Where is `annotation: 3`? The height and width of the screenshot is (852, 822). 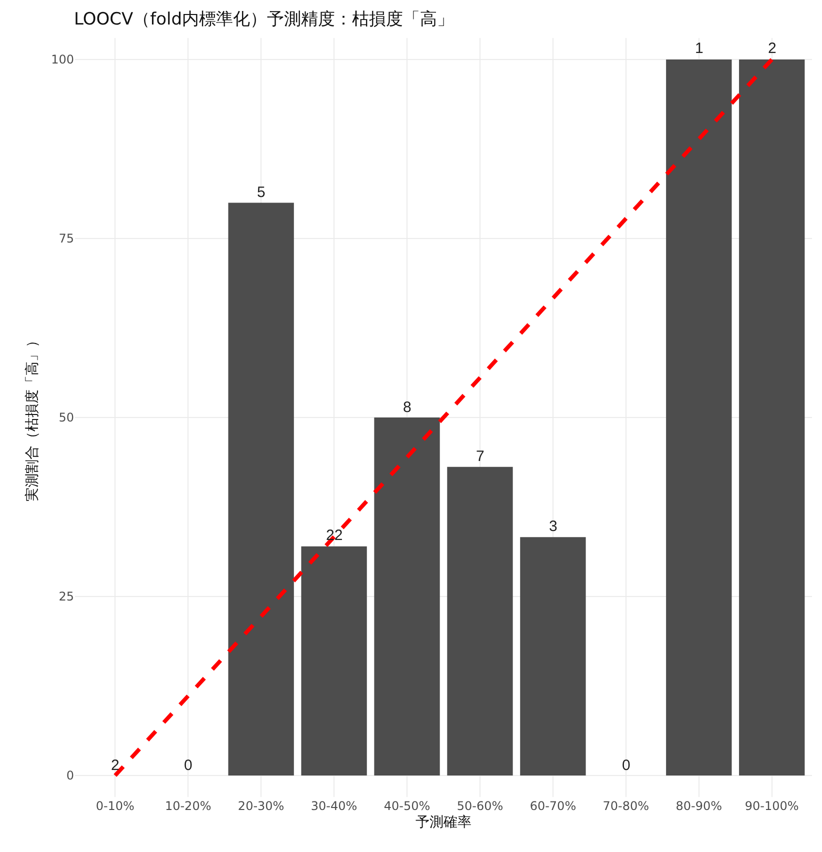 annotation: 3 is located at coordinates (553, 526).